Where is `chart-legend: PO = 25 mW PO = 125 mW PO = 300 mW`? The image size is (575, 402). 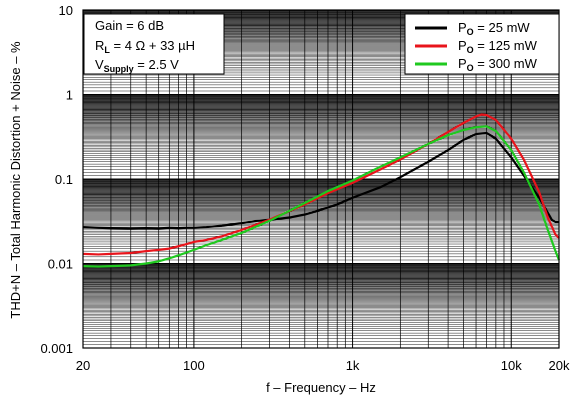 chart-legend: PO = 25 mW PO = 125 mW PO = 300 mW is located at coordinates (482, 44).